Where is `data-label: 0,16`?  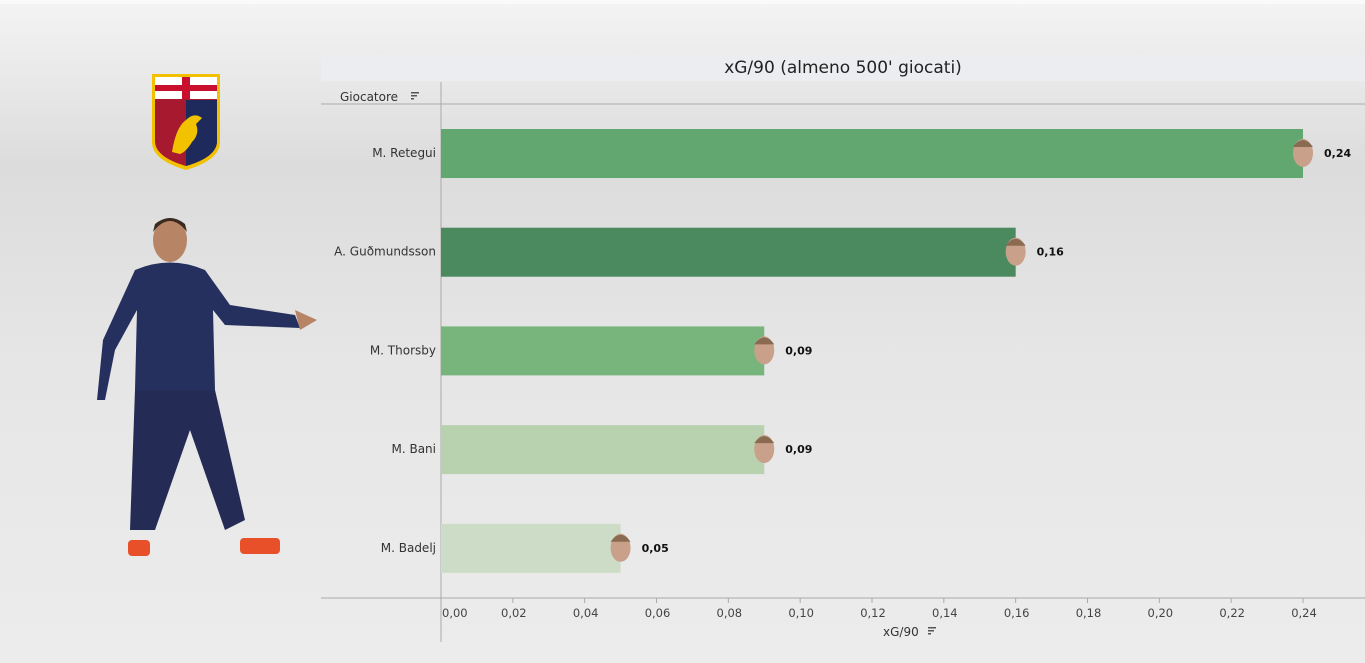 data-label: 0,16 is located at coordinates (1050, 252).